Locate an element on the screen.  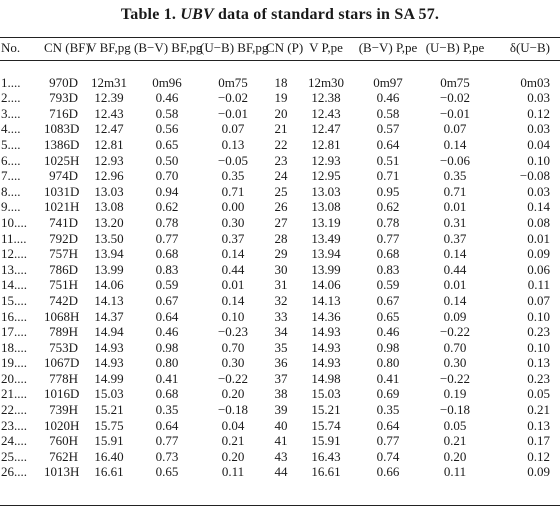
cell-v-p: 16.61 is located at coordinates (326, 472).